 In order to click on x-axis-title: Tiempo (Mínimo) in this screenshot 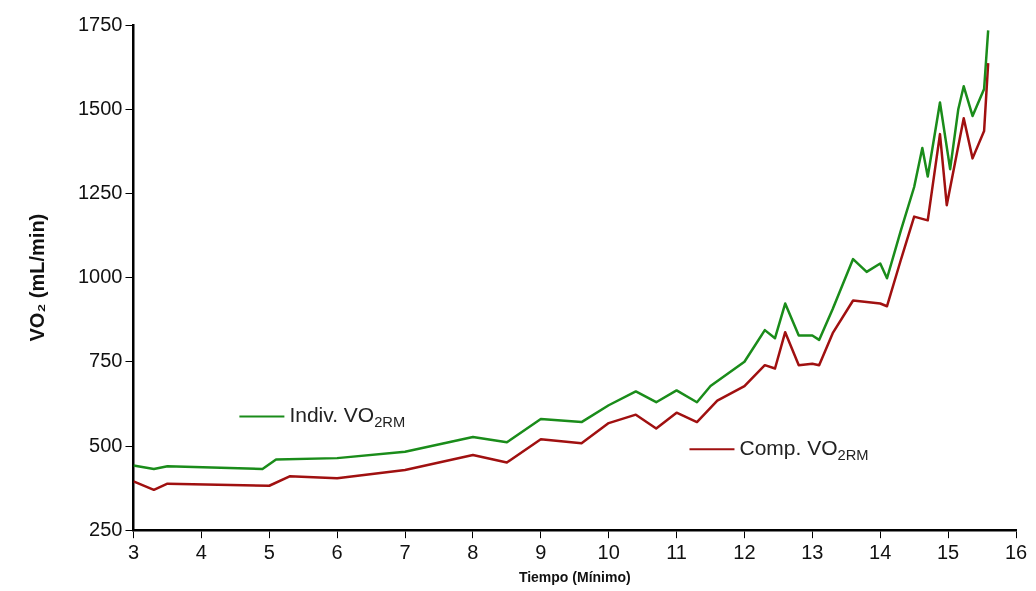, I will do `click(574, 577)`.